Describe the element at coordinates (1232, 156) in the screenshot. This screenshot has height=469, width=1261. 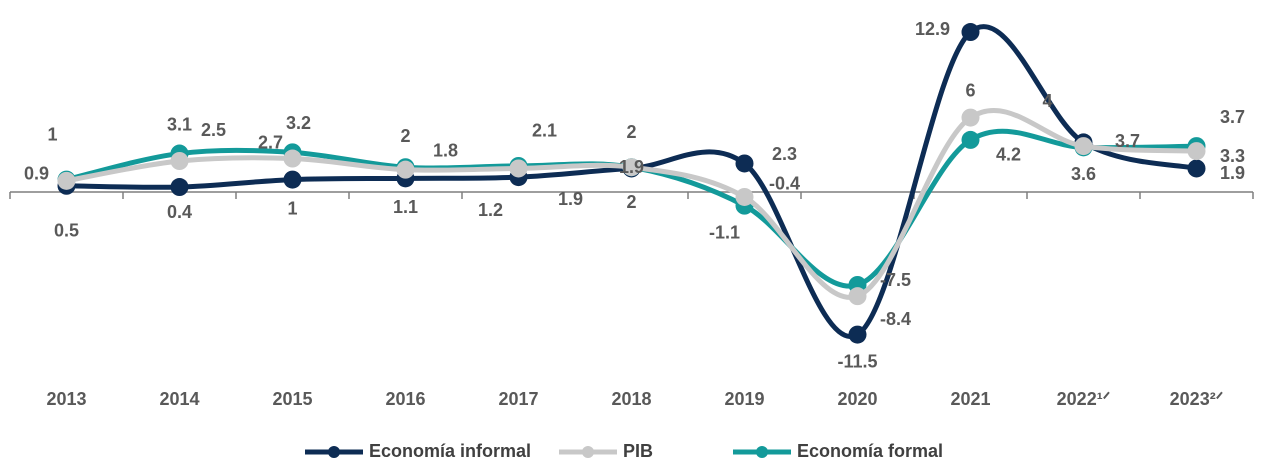
I see `data-label: 3.3` at that location.